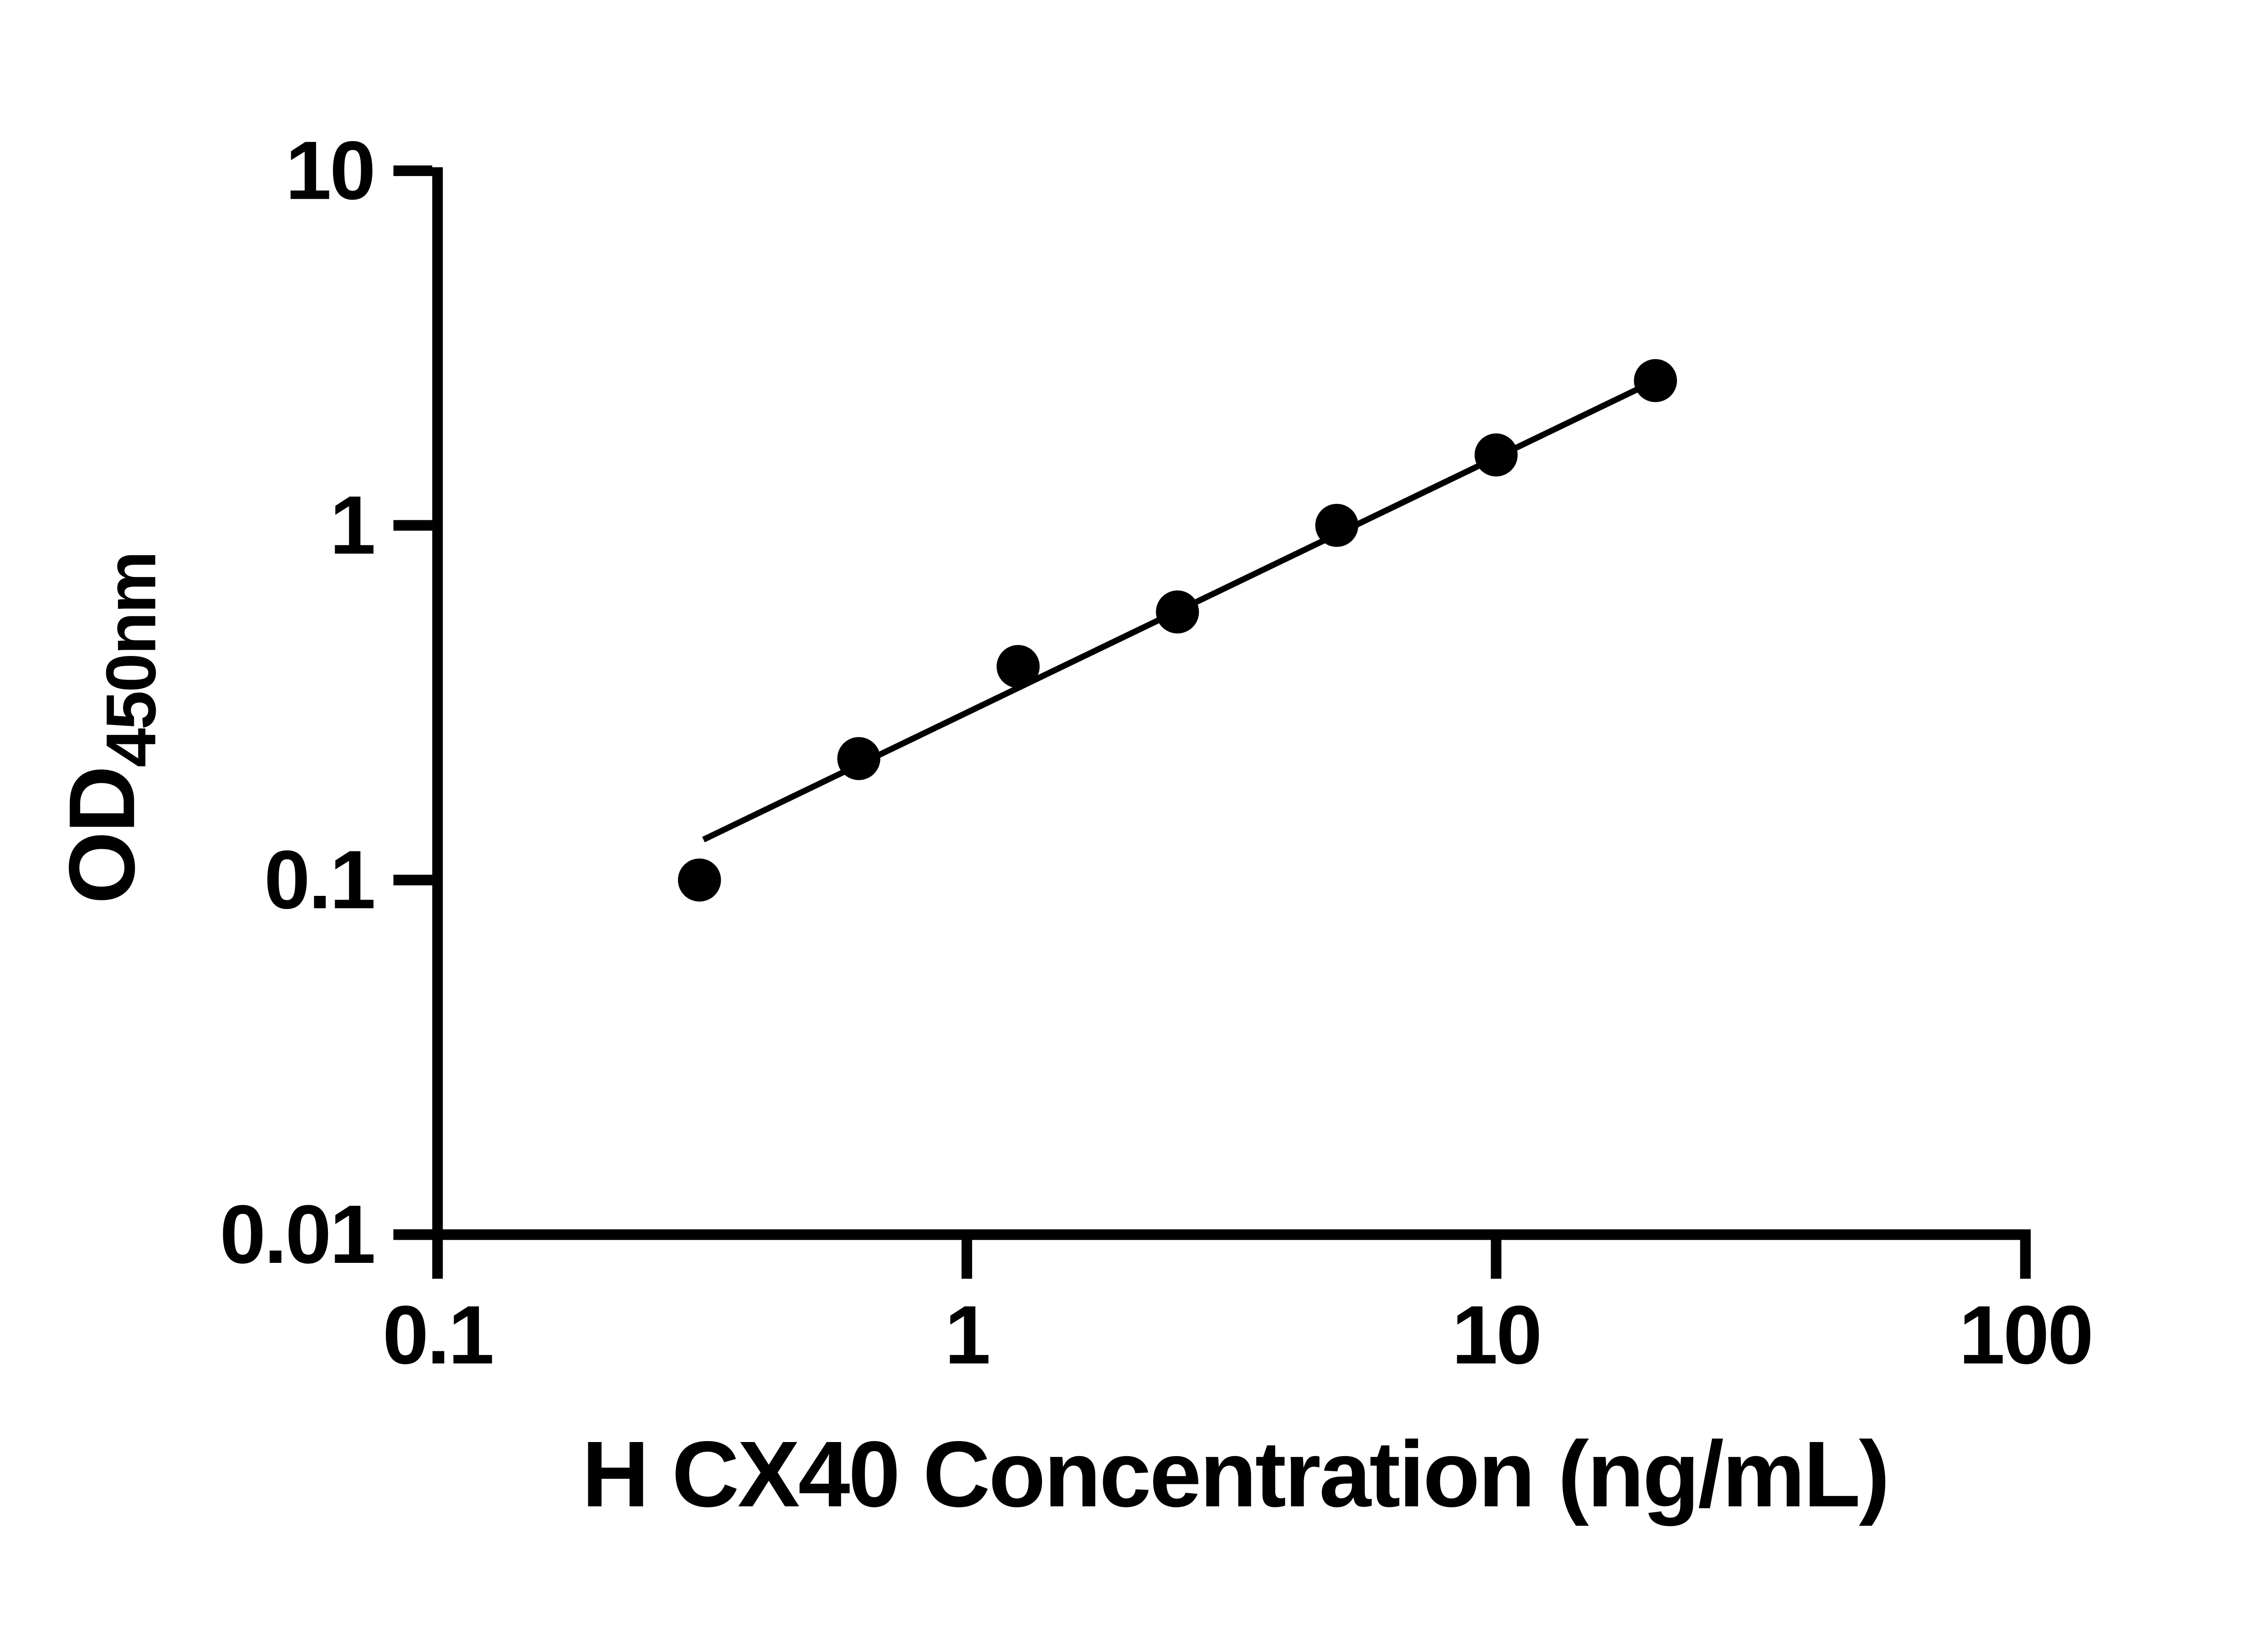 The image size is (2268, 1633). What do you see at coordinates (2025, 1335) in the screenshot?
I see `x-tick-label: 100` at bounding box center [2025, 1335].